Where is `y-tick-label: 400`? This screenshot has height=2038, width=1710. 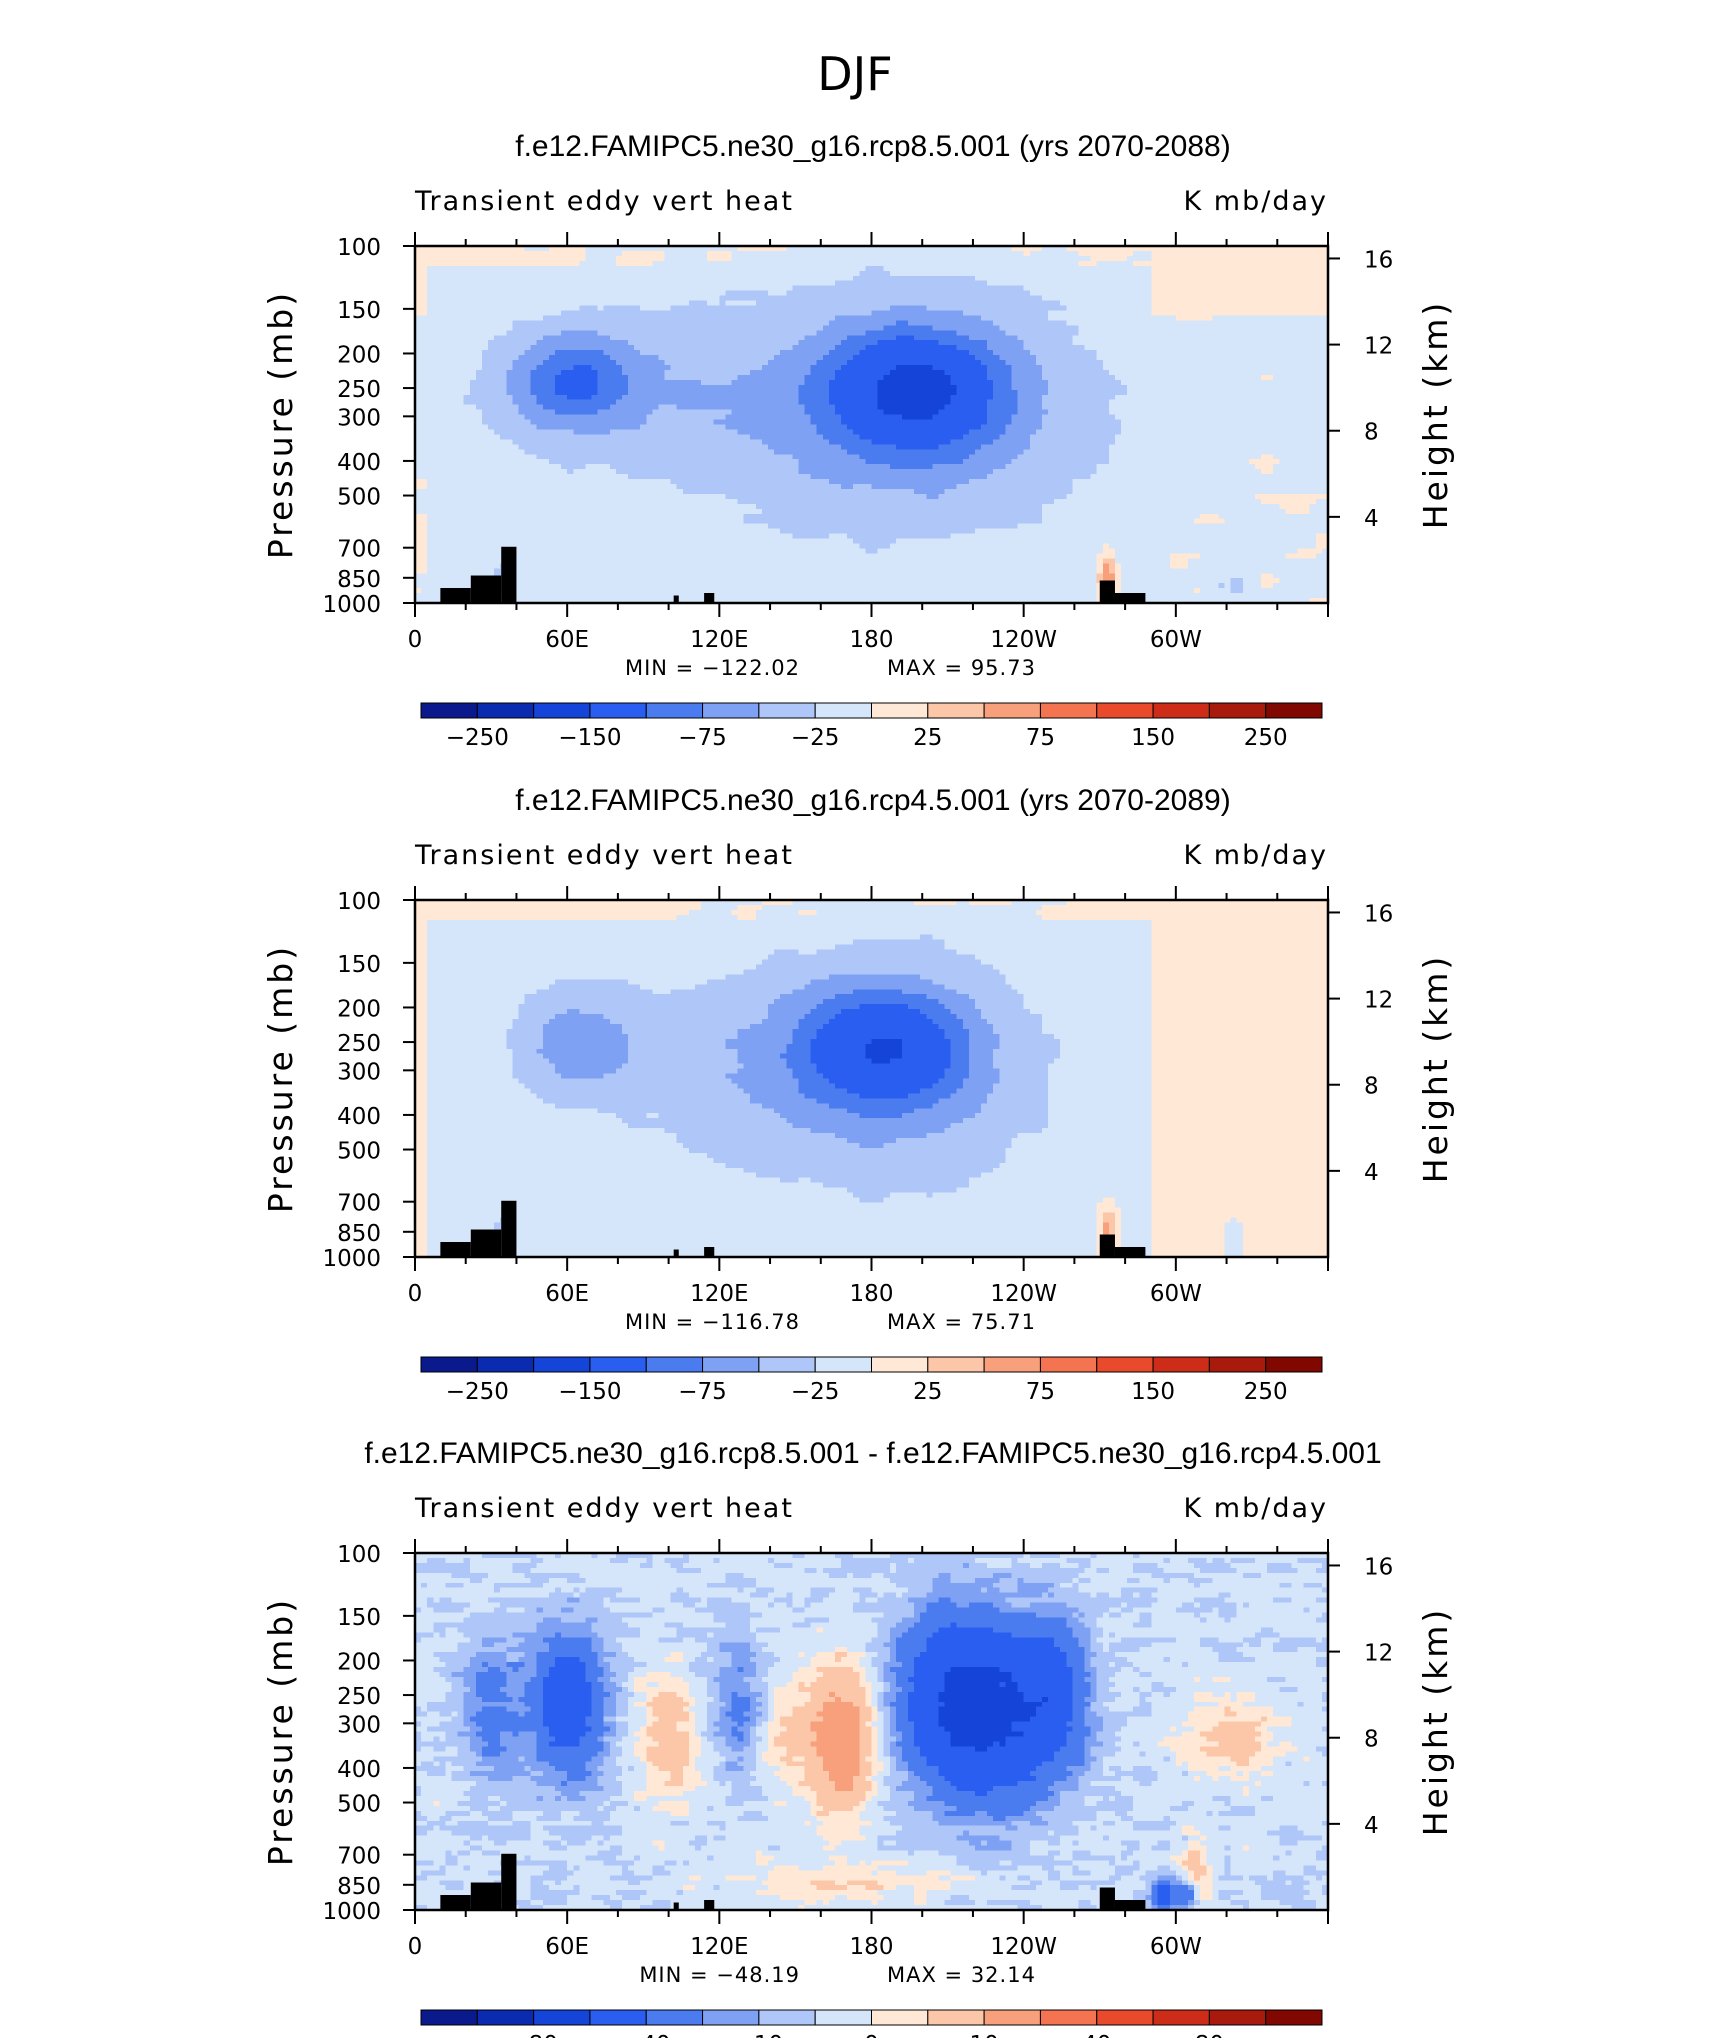 y-tick-label: 400 is located at coordinates (359, 1770).